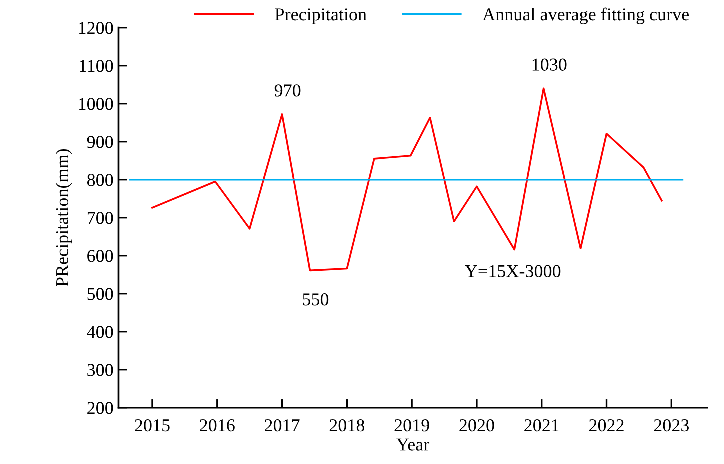  Describe the element at coordinates (100, 142) in the screenshot. I see `y-tick-label: 900` at that location.